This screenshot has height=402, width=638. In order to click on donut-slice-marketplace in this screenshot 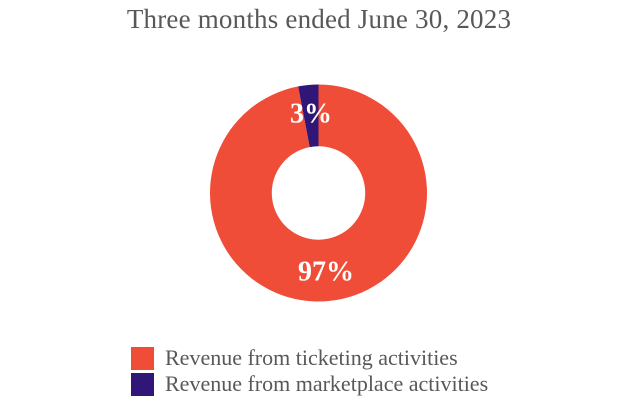, I will do `click(308, 116)`.